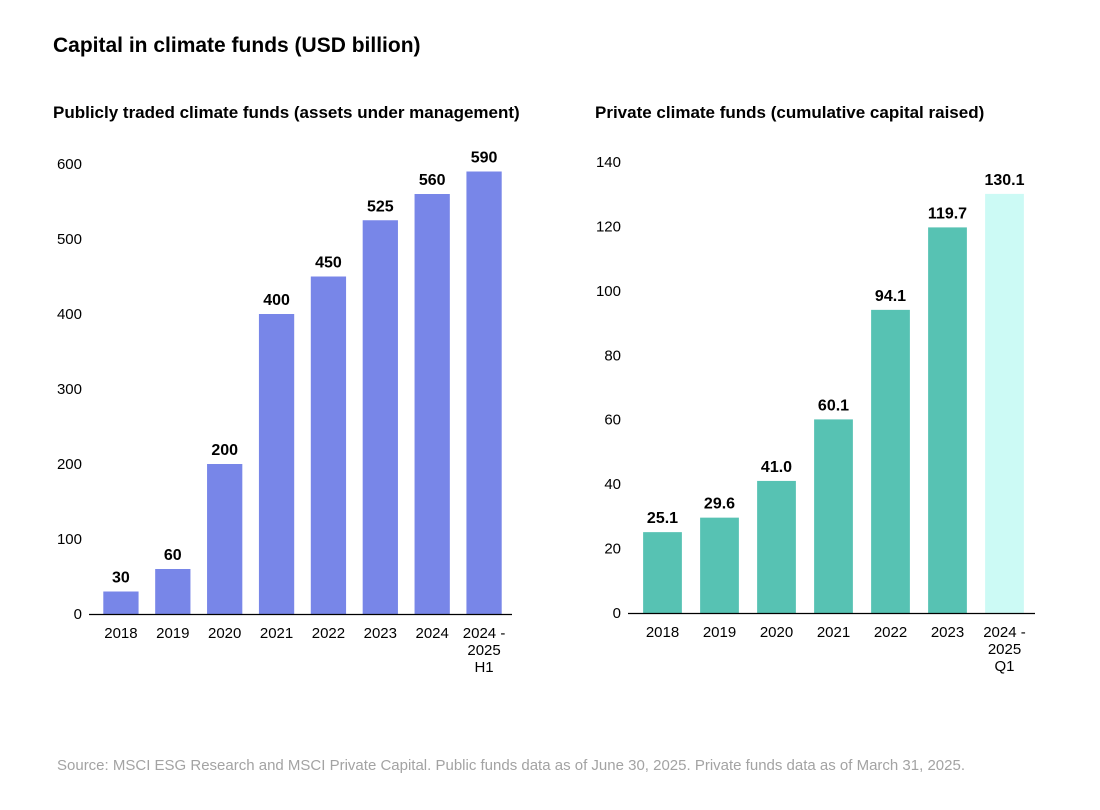 The width and height of the screenshot is (1100, 810). Describe the element at coordinates (276, 300) in the screenshot. I see `data-label: 400` at that location.